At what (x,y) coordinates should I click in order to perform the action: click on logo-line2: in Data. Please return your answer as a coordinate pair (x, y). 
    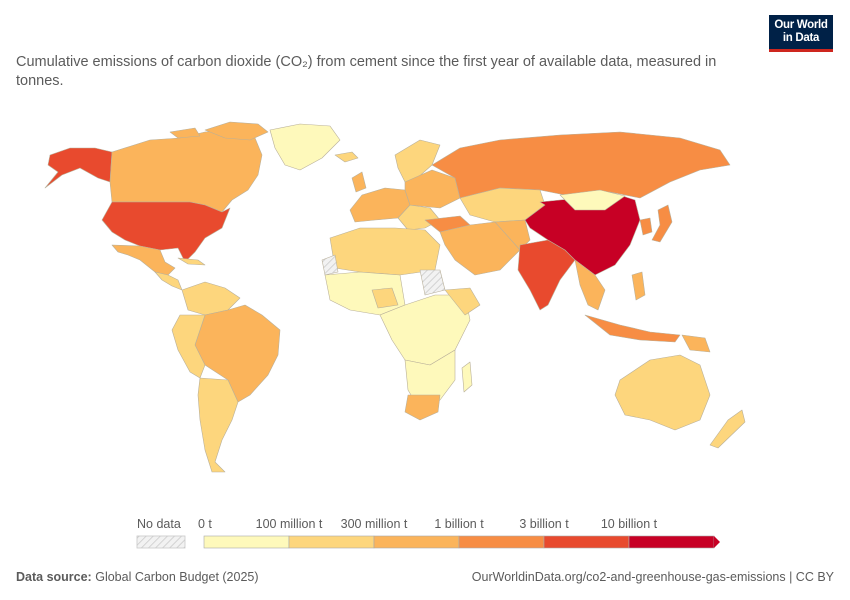
    Looking at the image, I should click on (801, 38).